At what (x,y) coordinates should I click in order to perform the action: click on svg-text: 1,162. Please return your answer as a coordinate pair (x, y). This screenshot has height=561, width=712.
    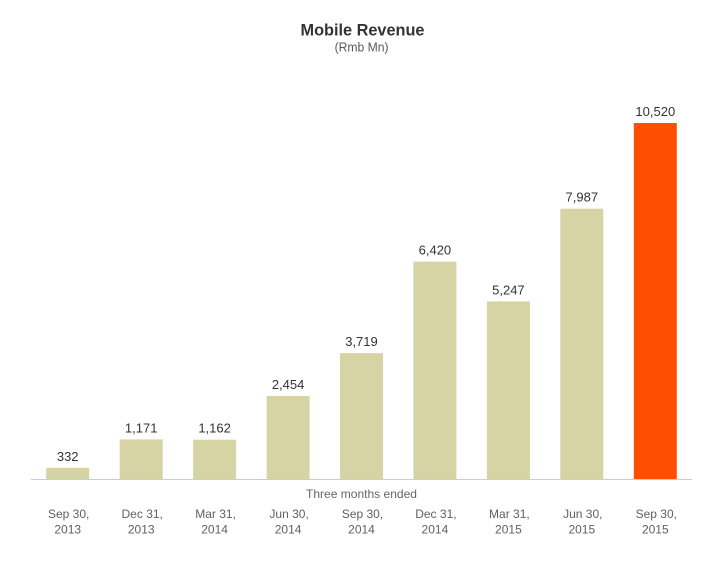
    Looking at the image, I should click on (214, 428).